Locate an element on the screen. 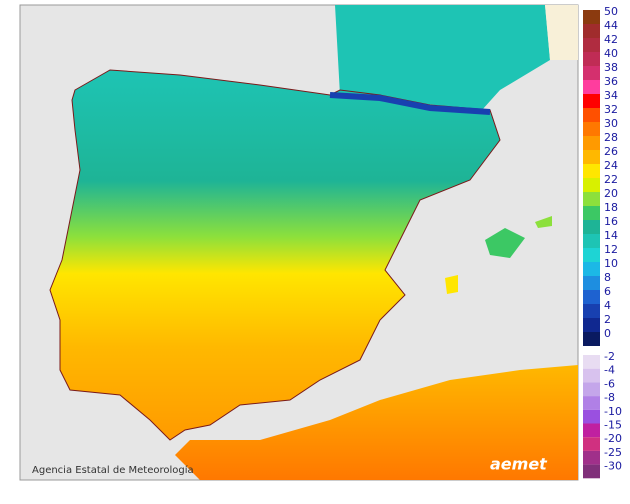 The width and height of the screenshot is (630, 504). legend-label: 20 is located at coordinates (611, 193).